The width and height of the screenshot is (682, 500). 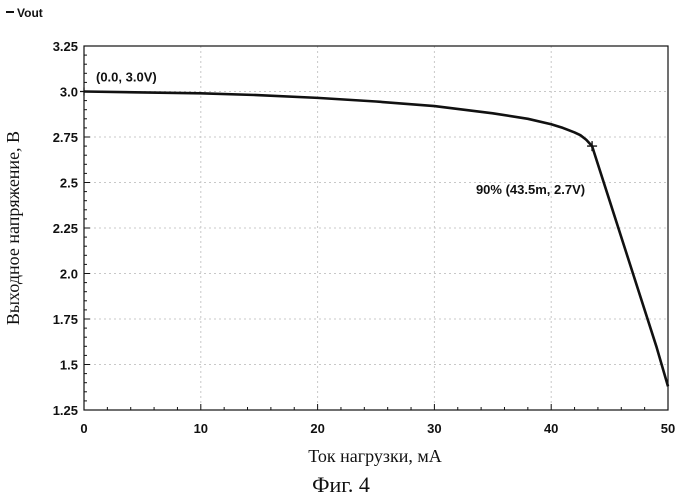 What do you see at coordinates (65, 228) in the screenshot?
I see `y-tick-label: 2.25` at bounding box center [65, 228].